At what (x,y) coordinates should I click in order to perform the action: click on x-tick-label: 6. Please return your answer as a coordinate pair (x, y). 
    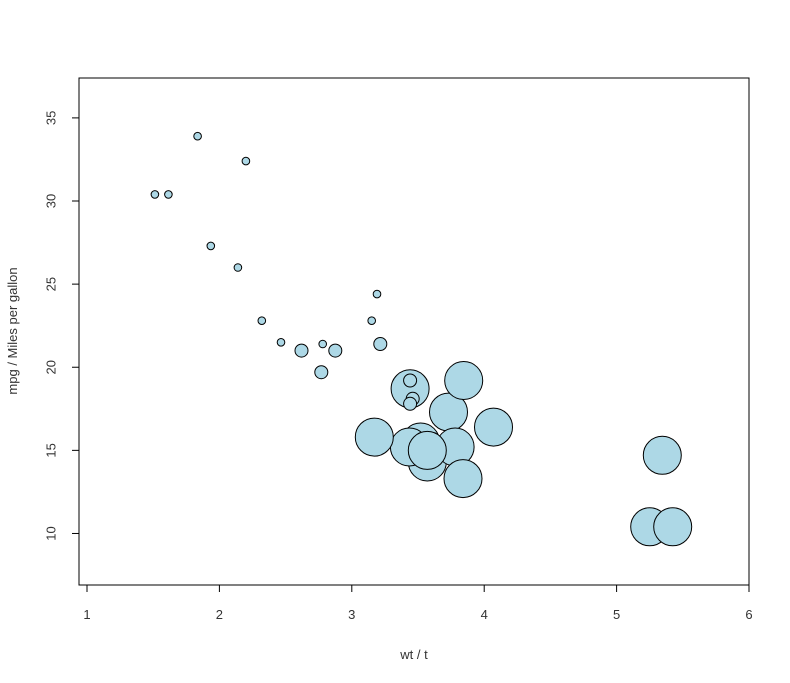
    Looking at the image, I should click on (748, 614).